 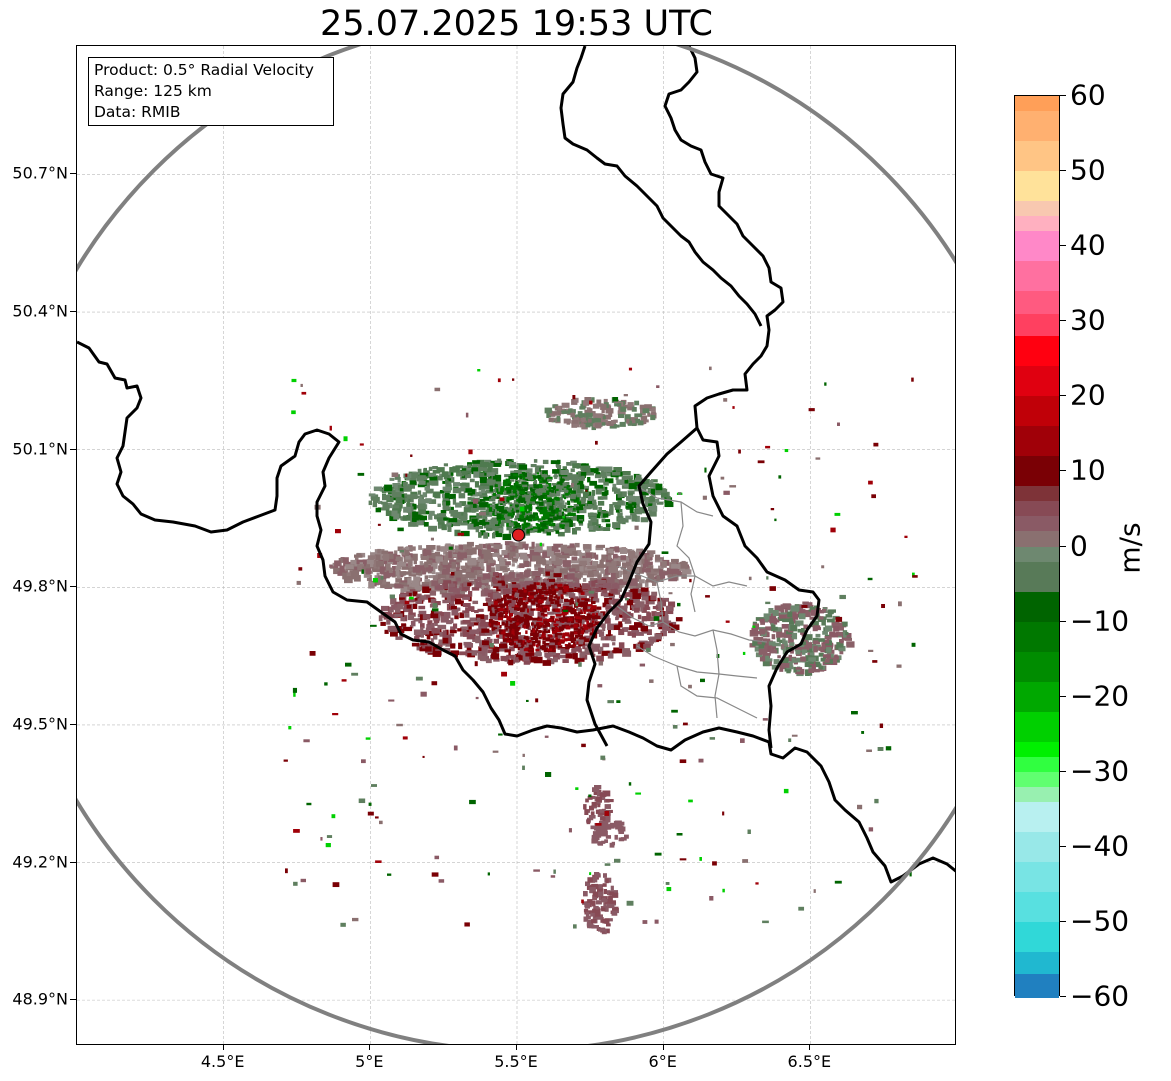 I want to click on colorbar-tick, so click(x=1063, y=621).